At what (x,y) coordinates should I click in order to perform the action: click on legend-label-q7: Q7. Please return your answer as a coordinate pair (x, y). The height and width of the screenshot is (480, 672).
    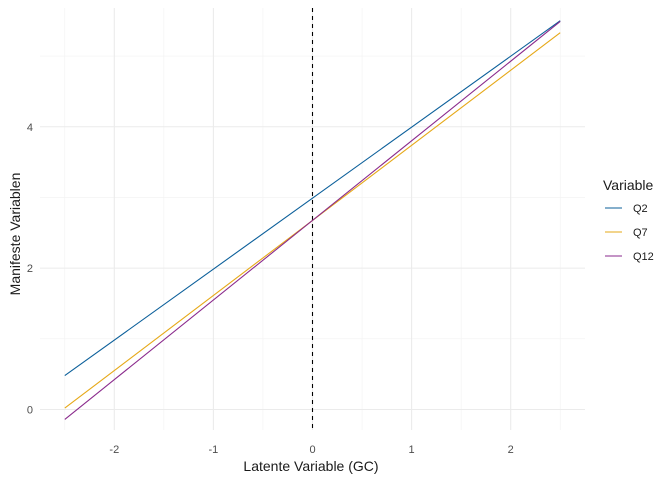
    Looking at the image, I should click on (640, 233).